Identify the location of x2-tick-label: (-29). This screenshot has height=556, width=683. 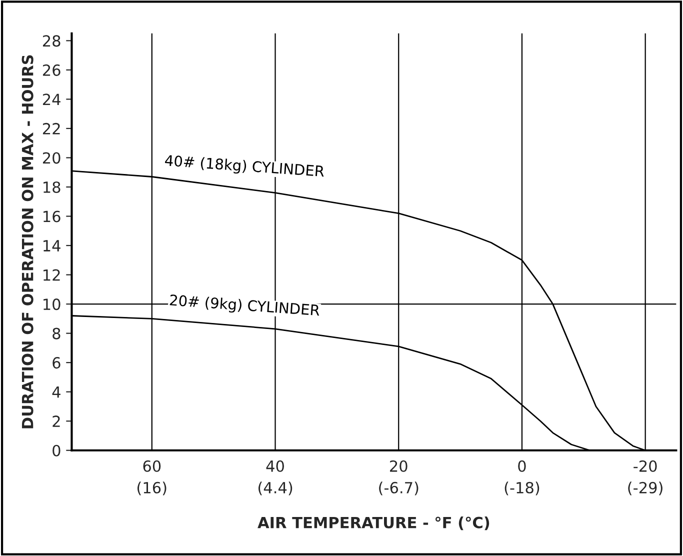
(645, 489).